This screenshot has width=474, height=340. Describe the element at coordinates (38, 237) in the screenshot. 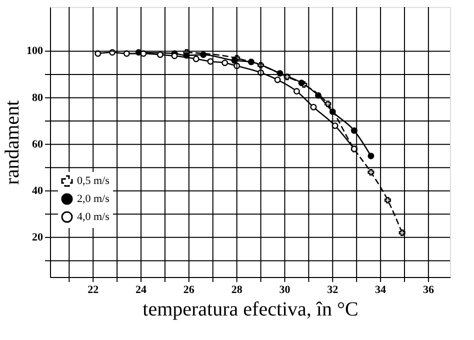

I see `y-tick-label: 20` at that location.